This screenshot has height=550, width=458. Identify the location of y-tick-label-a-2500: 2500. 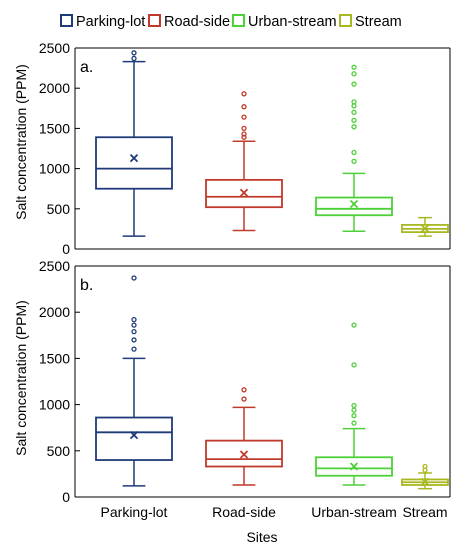
(54, 48).